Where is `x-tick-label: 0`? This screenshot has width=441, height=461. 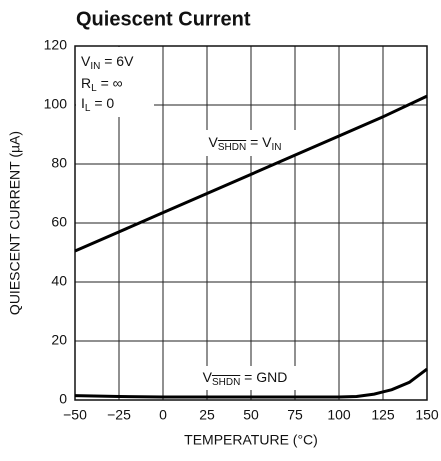
x-tick-label: 0 is located at coordinates (163, 415).